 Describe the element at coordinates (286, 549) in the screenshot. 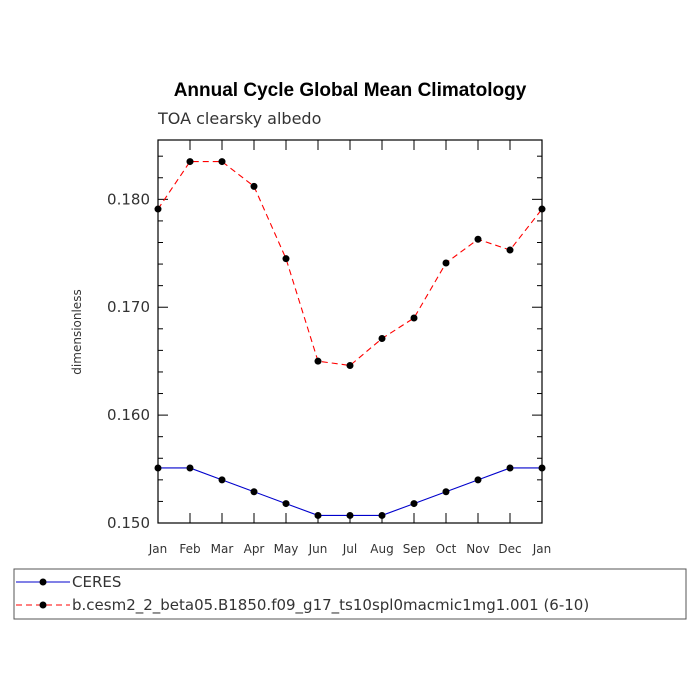

I see `x-tick-label: May` at that location.